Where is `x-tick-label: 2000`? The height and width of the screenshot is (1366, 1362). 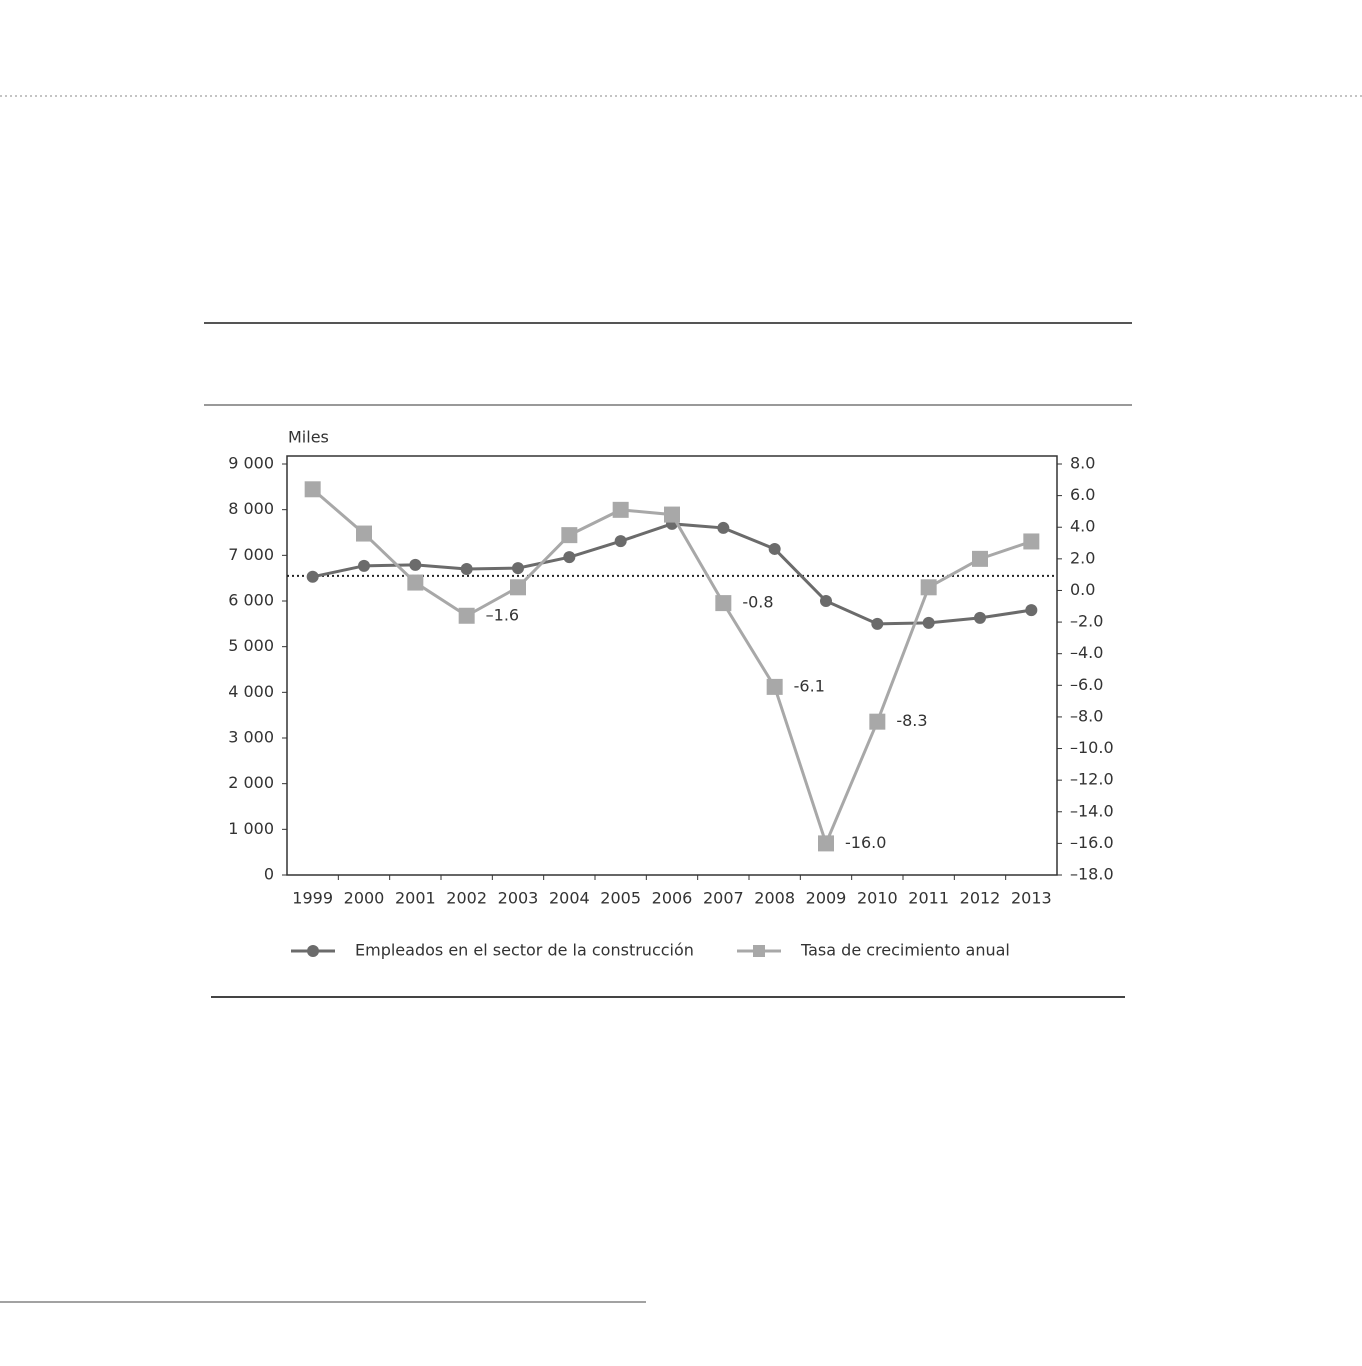 x-tick-label: 2000 is located at coordinates (364, 898).